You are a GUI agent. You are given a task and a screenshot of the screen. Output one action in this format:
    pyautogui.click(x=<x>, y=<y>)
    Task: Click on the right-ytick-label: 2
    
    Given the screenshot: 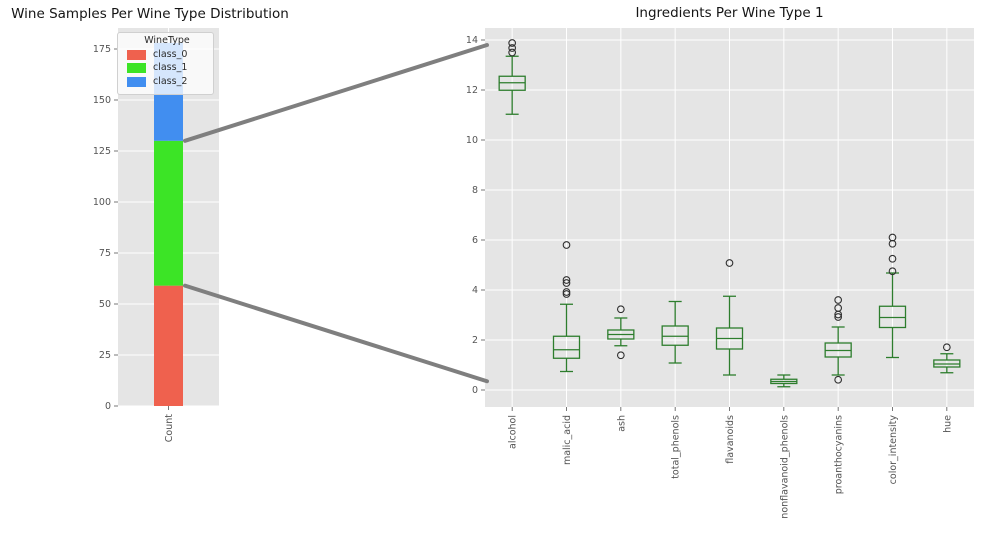 What is the action you would take?
    pyautogui.click(x=475, y=340)
    